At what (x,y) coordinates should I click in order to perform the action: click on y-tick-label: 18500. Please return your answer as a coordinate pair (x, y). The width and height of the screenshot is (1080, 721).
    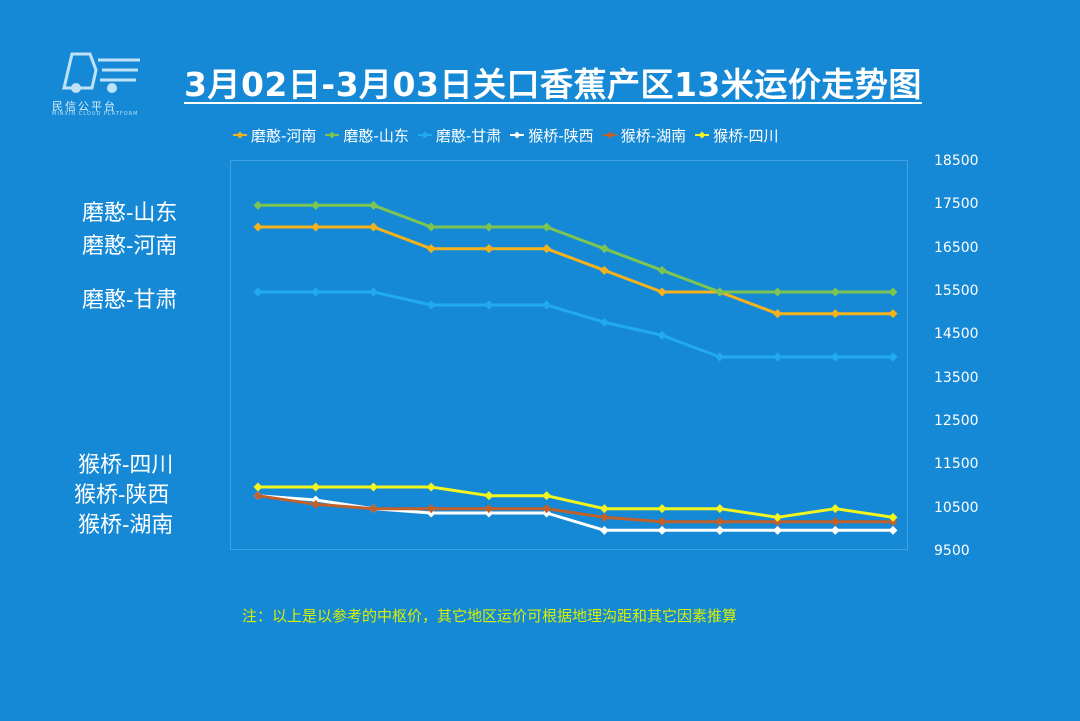
    Looking at the image, I should click on (956, 161).